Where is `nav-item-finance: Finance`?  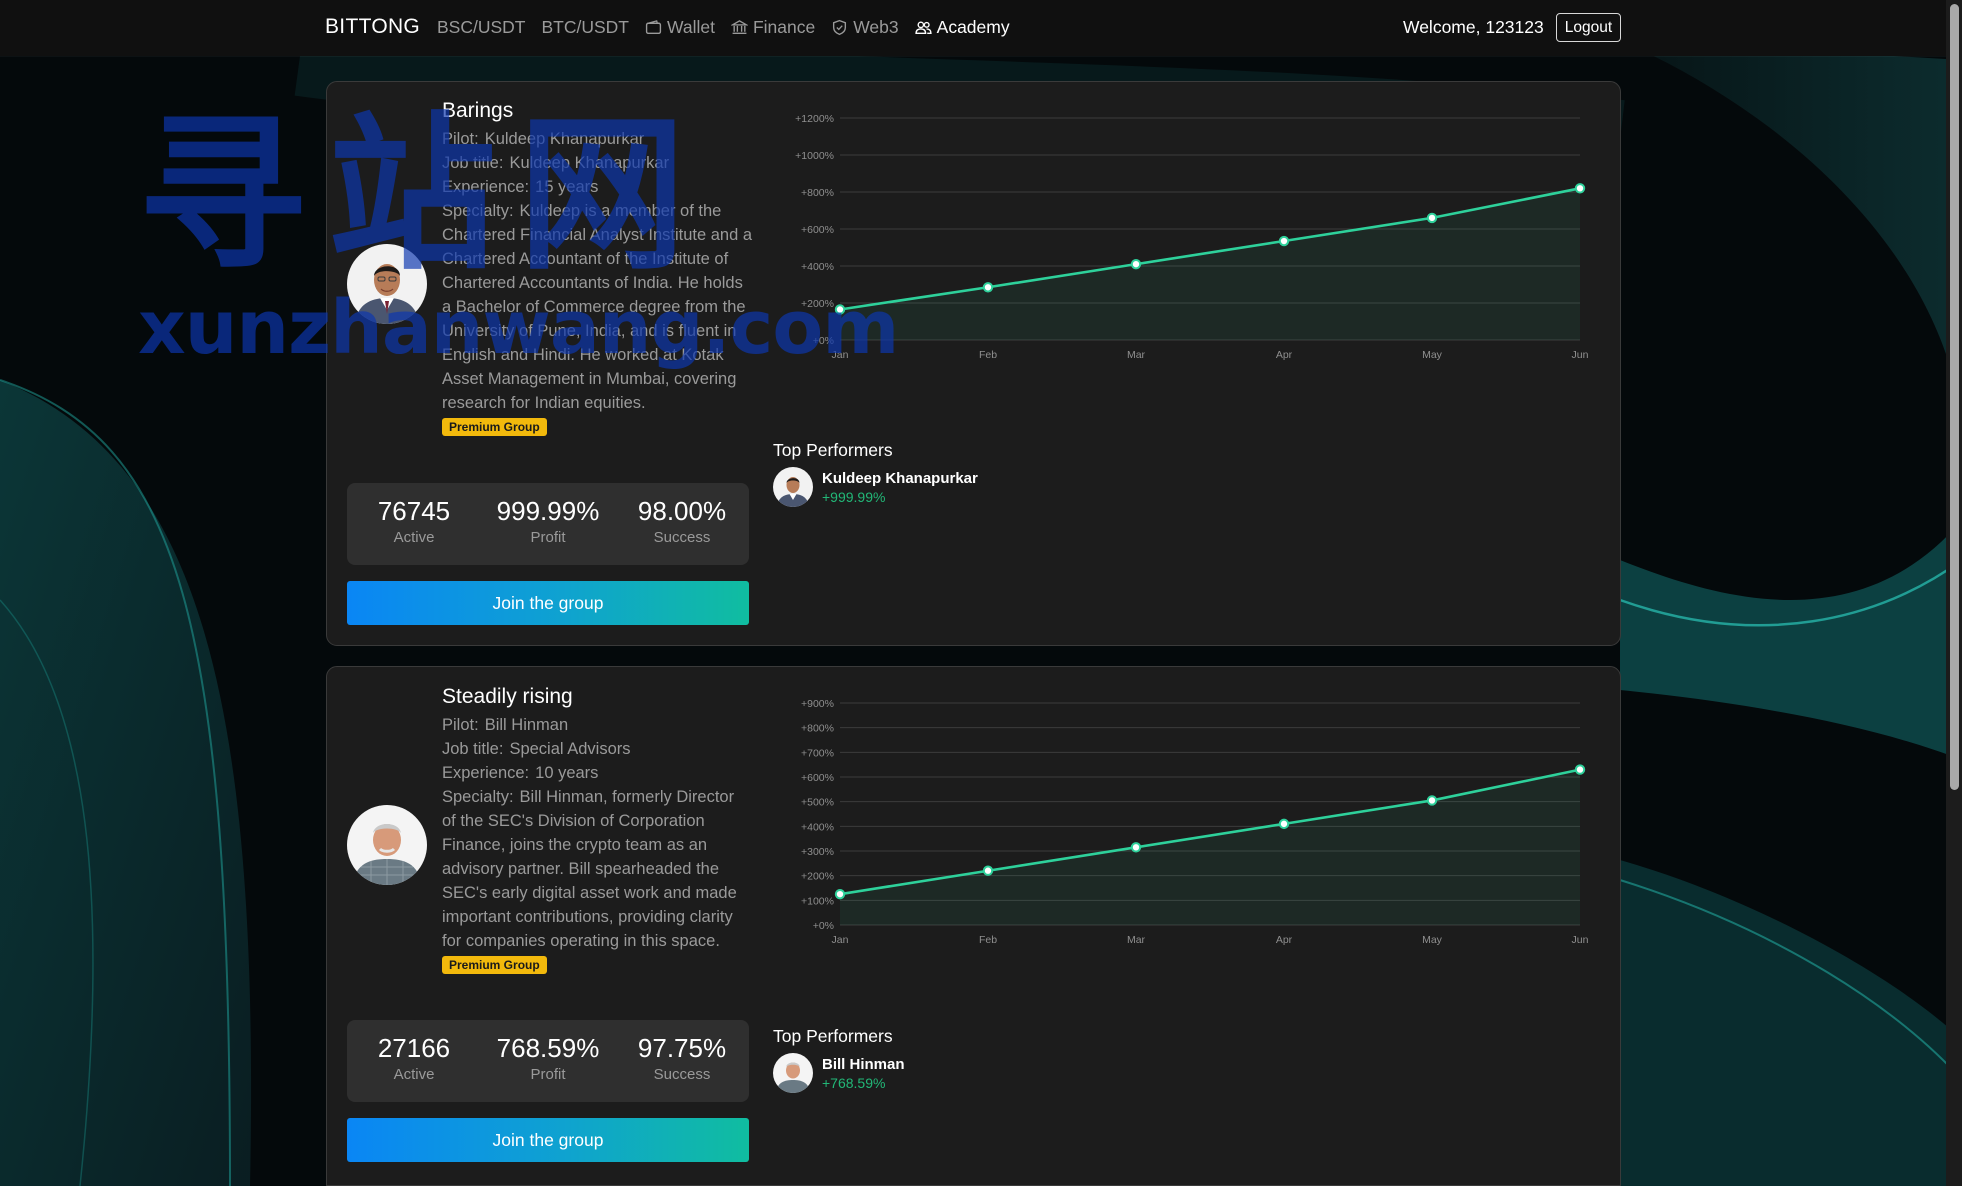
nav-item-finance: Finance is located at coordinates (773, 27).